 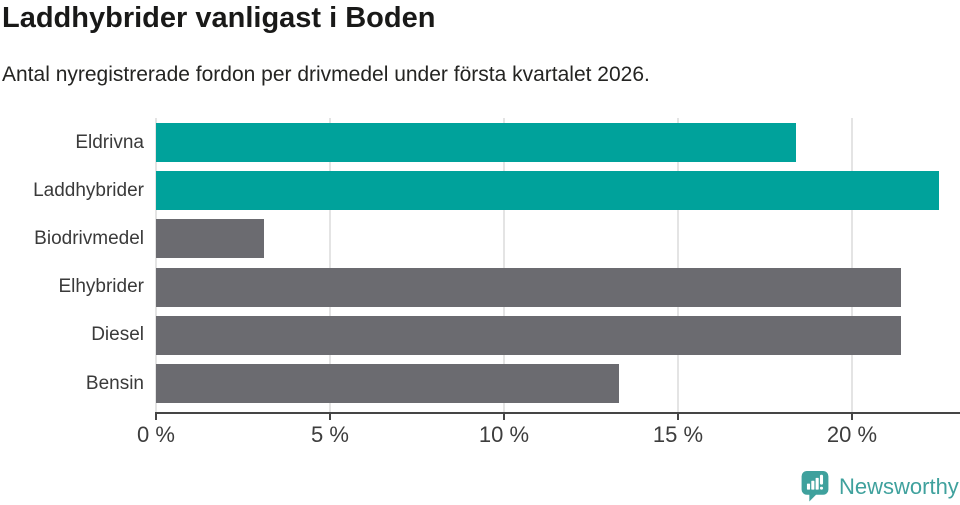 I want to click on category-label: Biodrivmedel, so click(x=89, y=238).